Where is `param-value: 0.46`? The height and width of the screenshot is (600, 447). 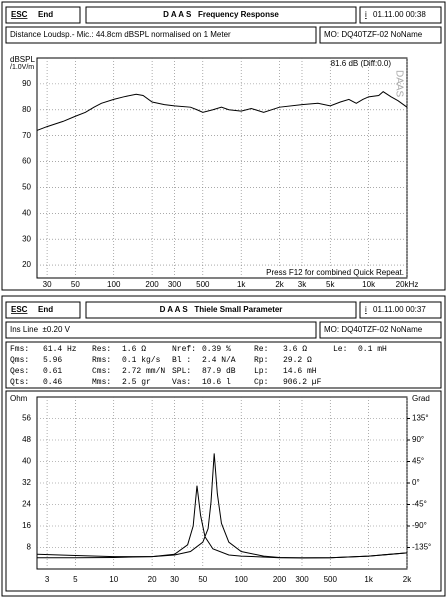 param-value: 0.46 is located at coordinates (52, 382).